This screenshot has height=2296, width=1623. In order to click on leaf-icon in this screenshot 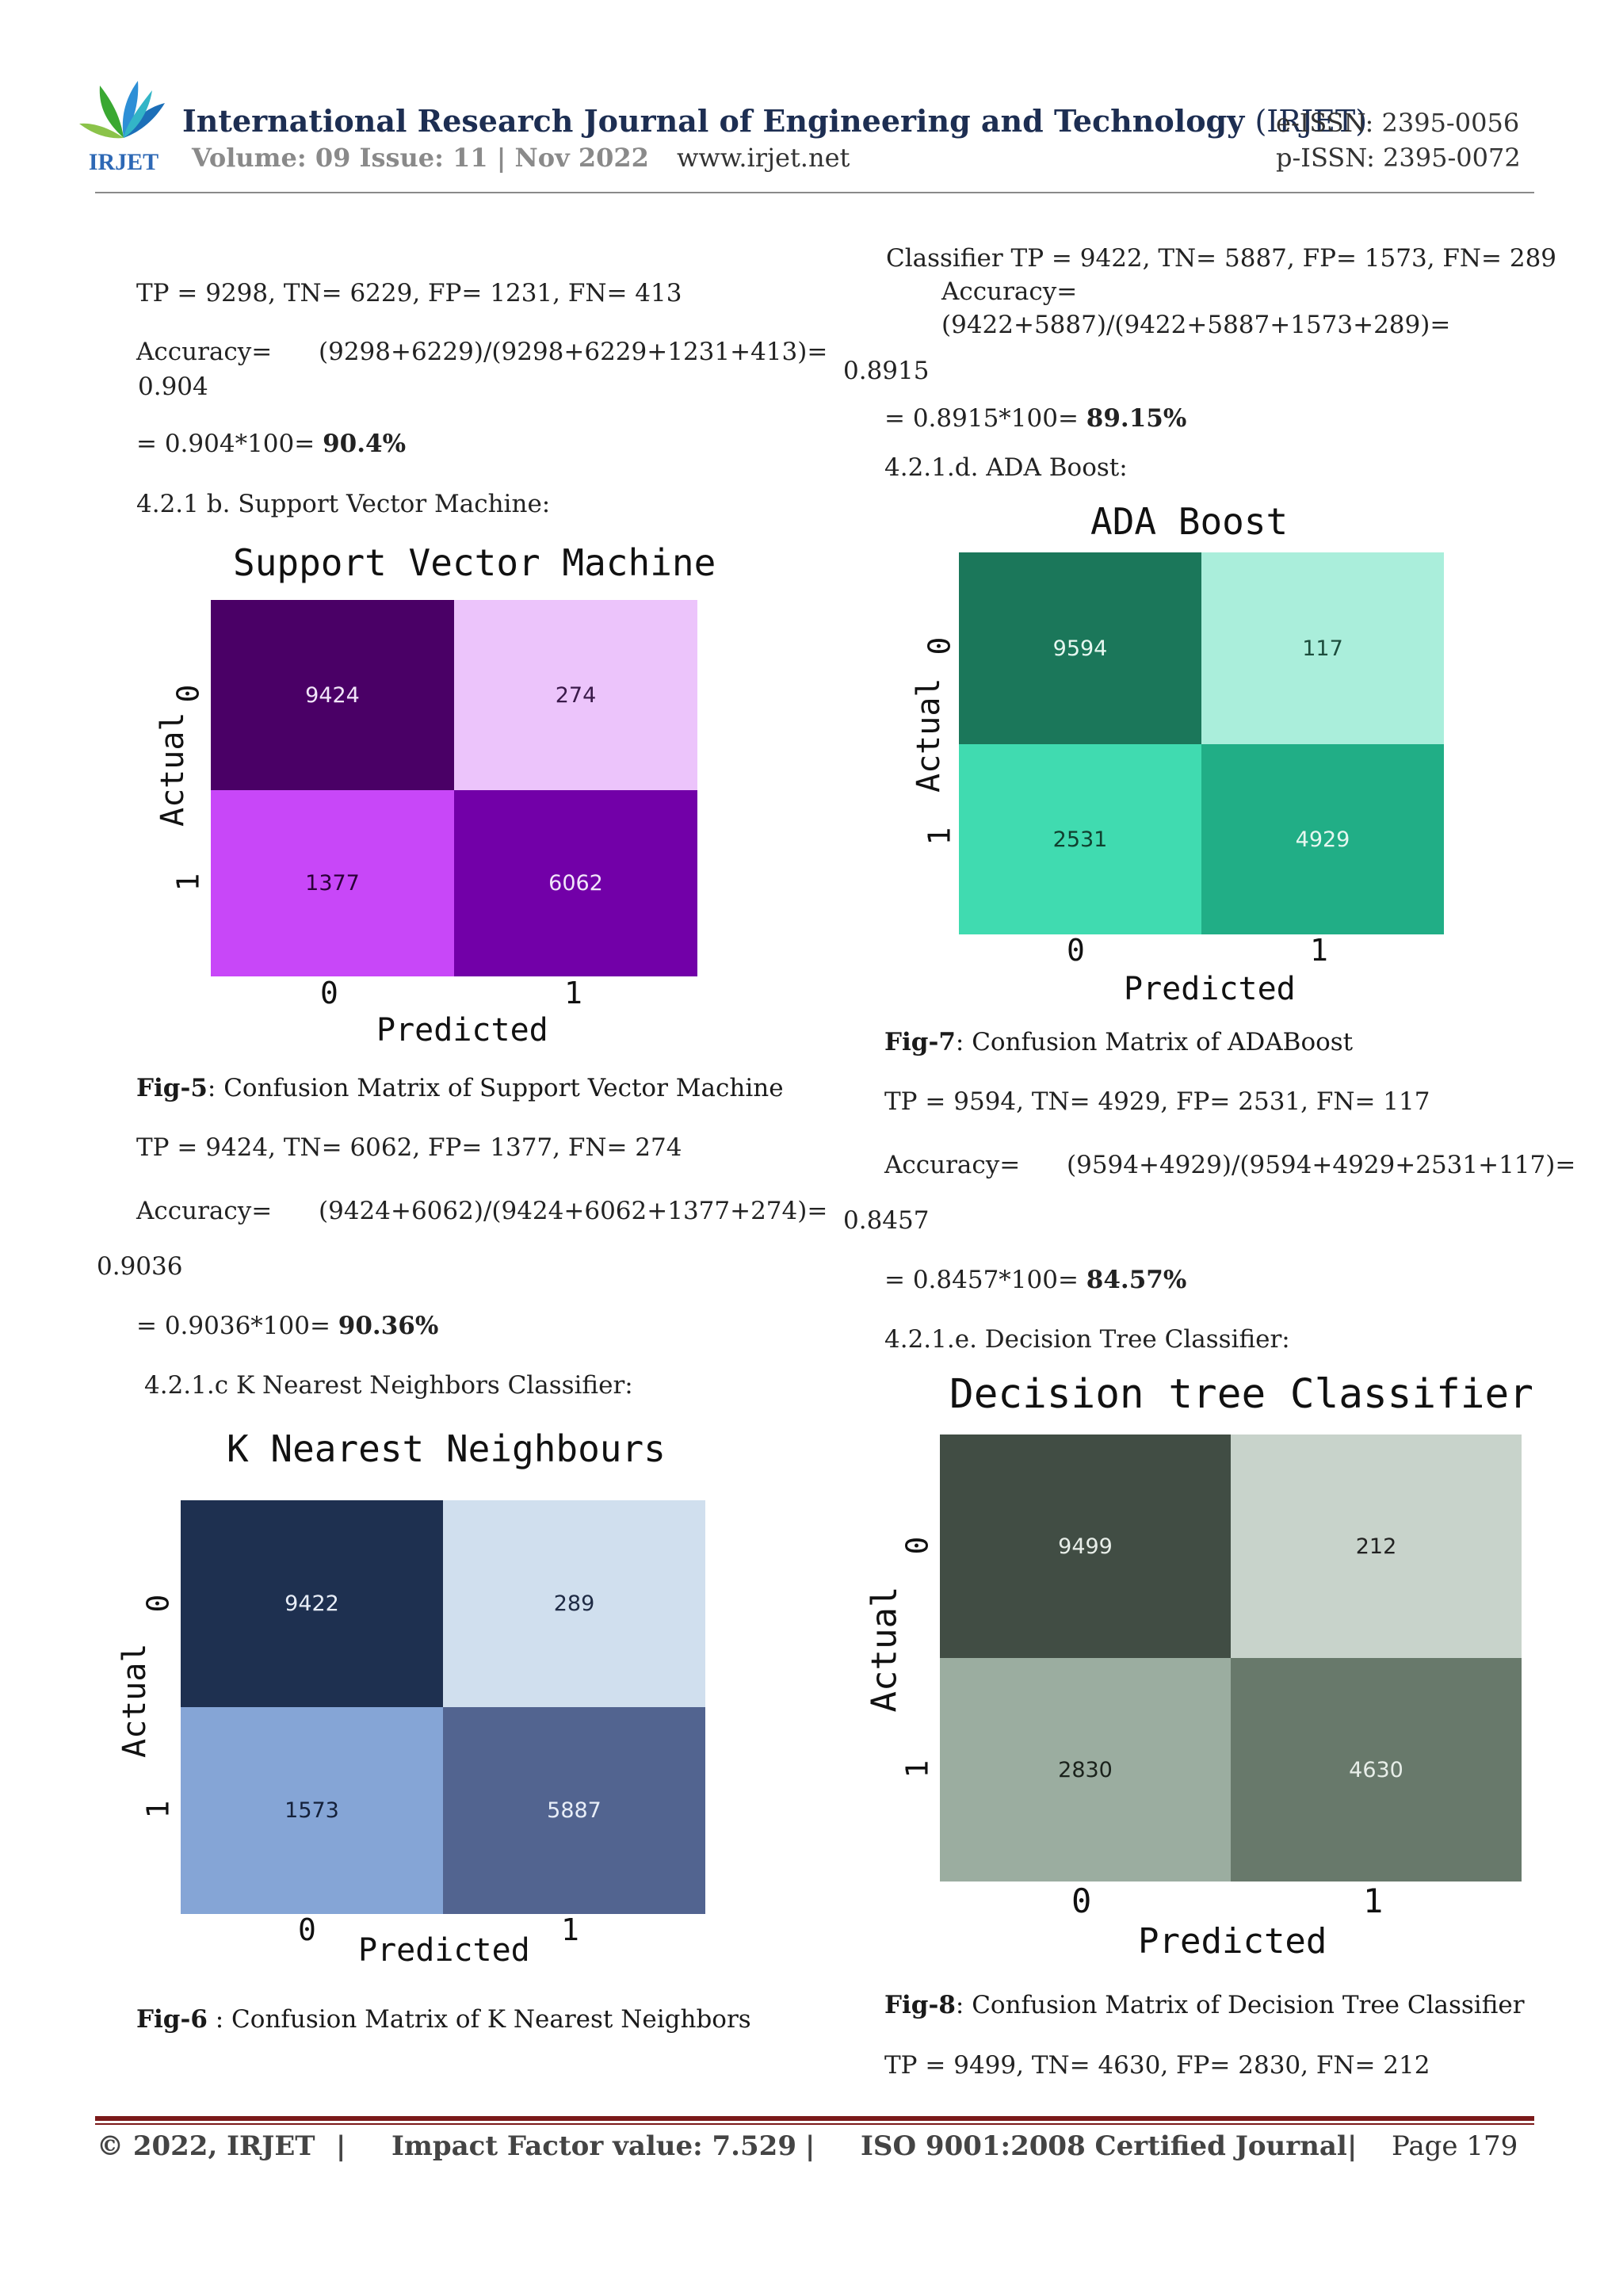, I will do `click(122, 110)`.